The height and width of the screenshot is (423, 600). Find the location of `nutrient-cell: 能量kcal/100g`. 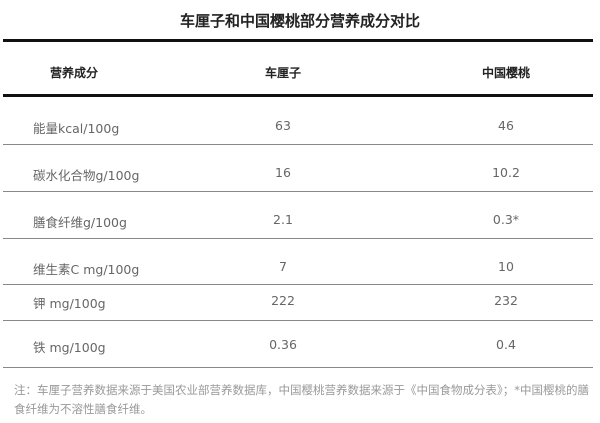

nutrient-cell: 能量kcal/100g is located at coordinates (76, 128).